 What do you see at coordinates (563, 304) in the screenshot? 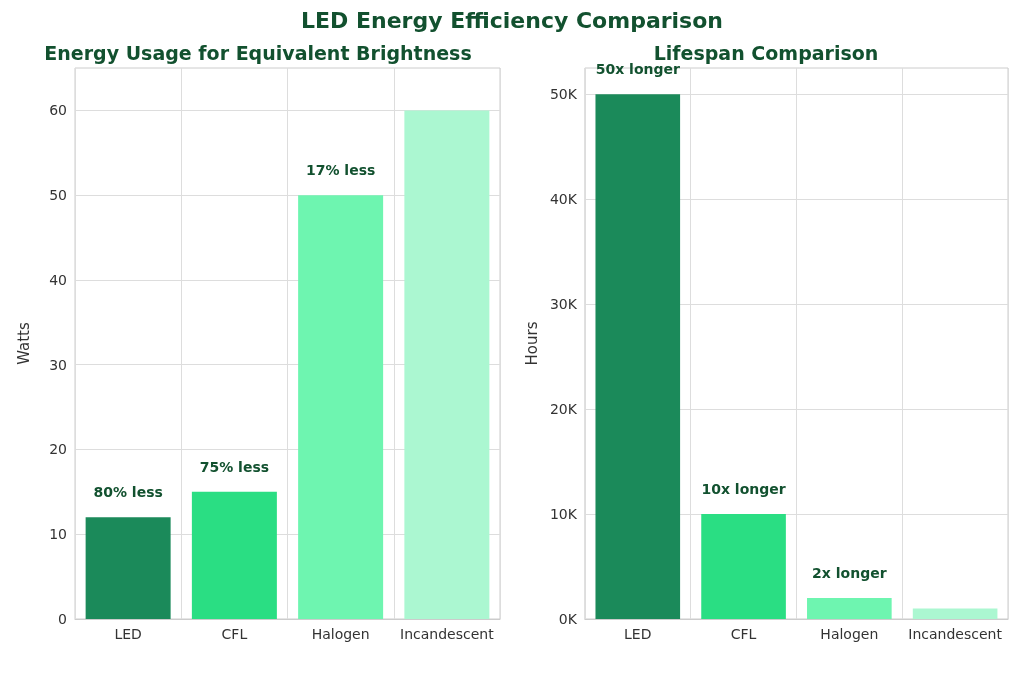
I see `y-tick-label: 30K` at bounding box center [563, 304].